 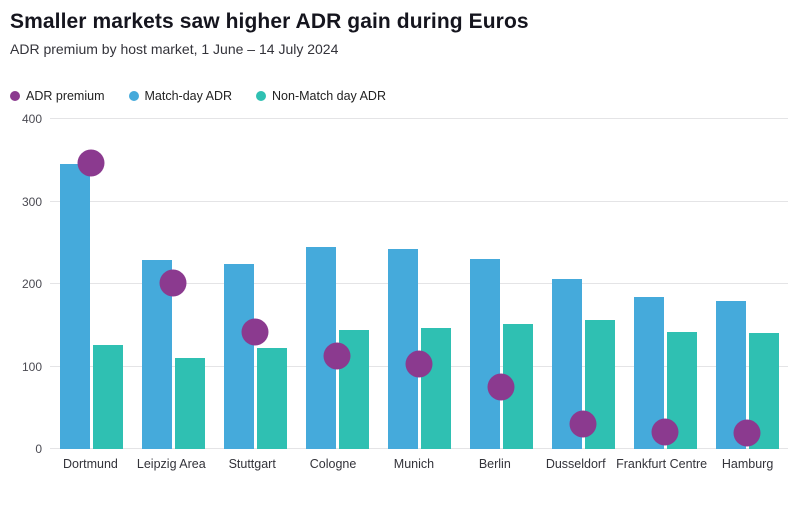 I want to click on y-axis: 0 100 200 300 400, so click(x=27, y=284).